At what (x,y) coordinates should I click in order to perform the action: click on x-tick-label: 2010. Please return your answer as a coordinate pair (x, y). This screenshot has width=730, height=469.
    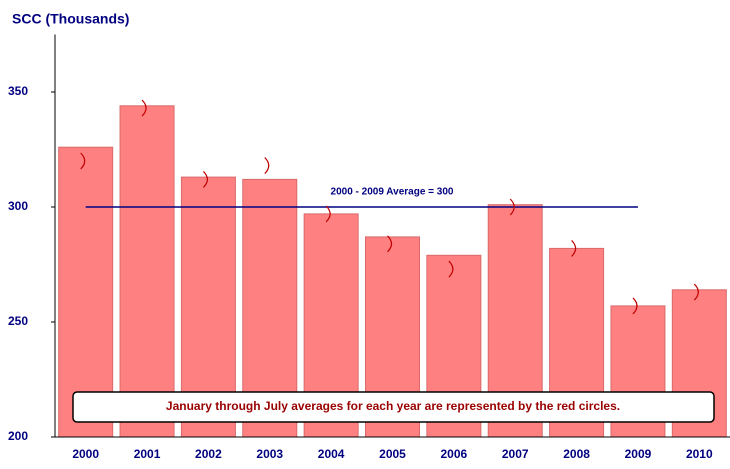
    Looking at the image, I should click on (699, 454).